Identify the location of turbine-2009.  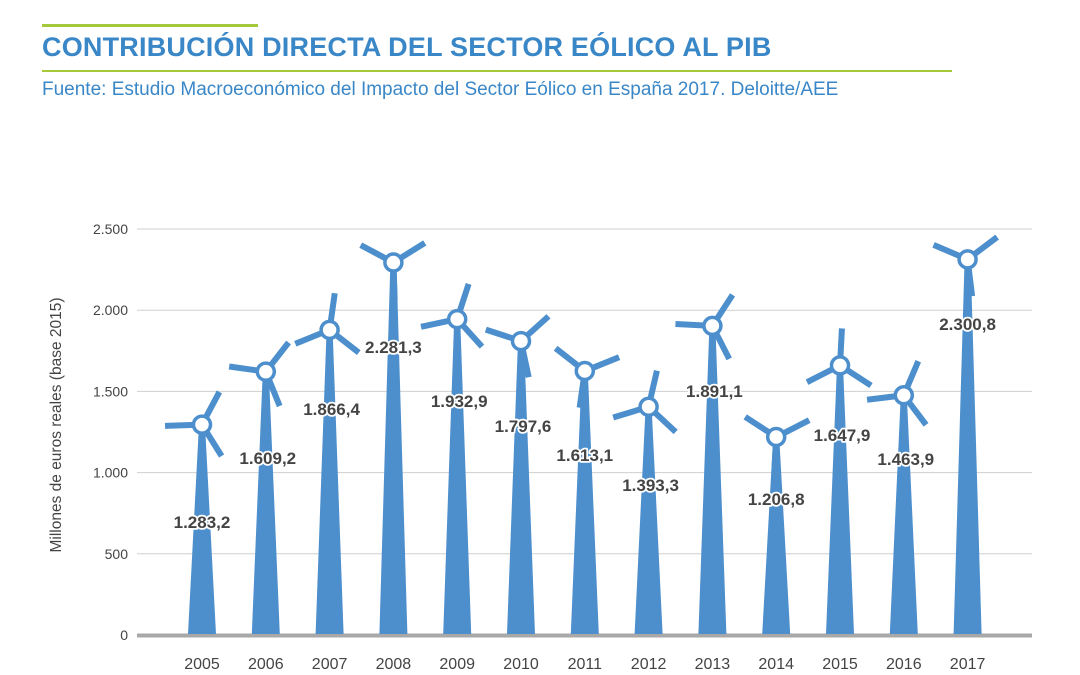
(452, 458).